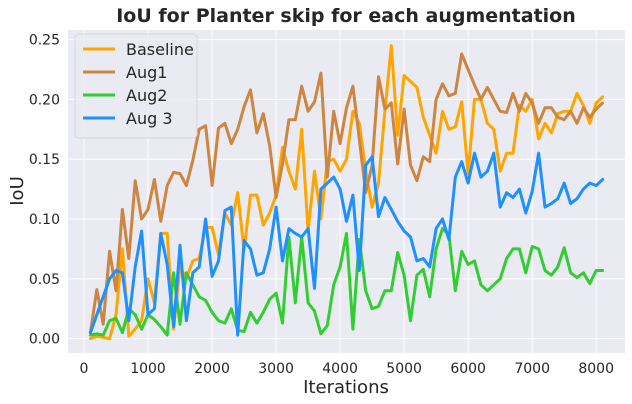 This screenshot has height=404, width=632. Describe the element at coordinates (212, 369) in the screenshot. I see `x-tick-label: 2000` at that location.